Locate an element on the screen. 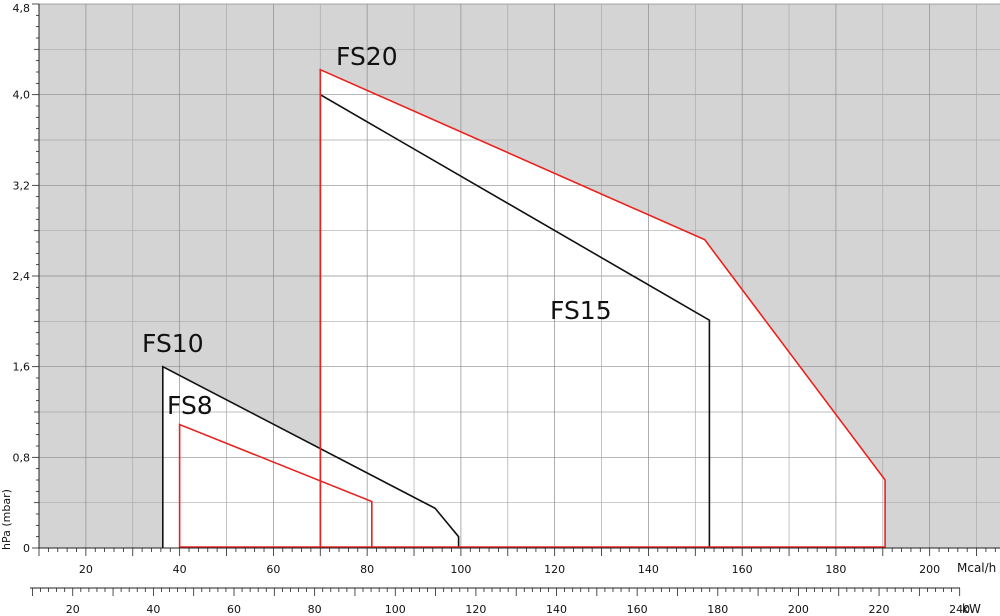 This screenshot has width=1000, height=616. x2-tick-label: 220 is located at coordinates (879, 609).